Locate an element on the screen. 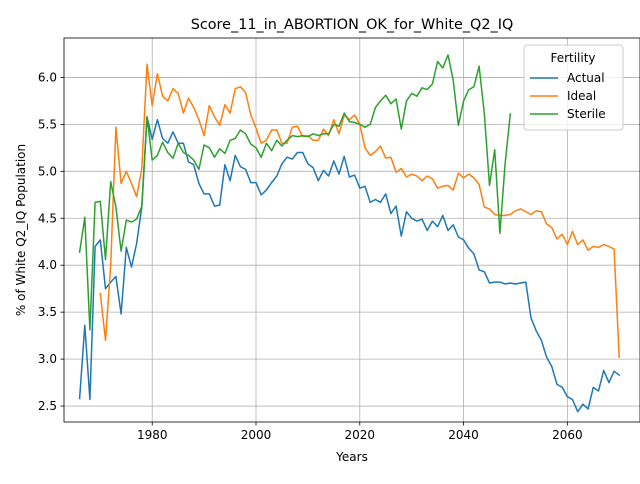 The width and height of the screenshot is (640, 484). legend-box is located at coordinates (573, 87).